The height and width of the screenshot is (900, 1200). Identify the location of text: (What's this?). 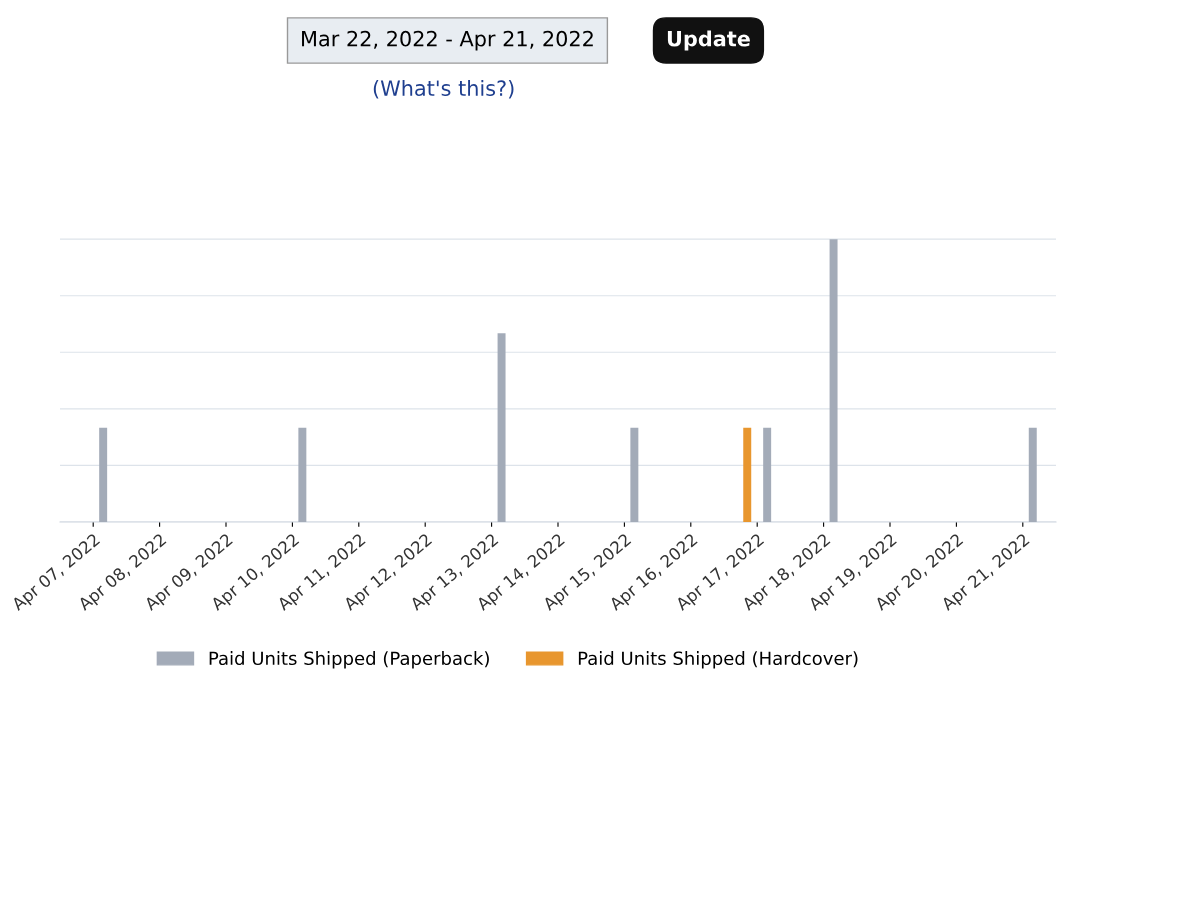
(443, 89).